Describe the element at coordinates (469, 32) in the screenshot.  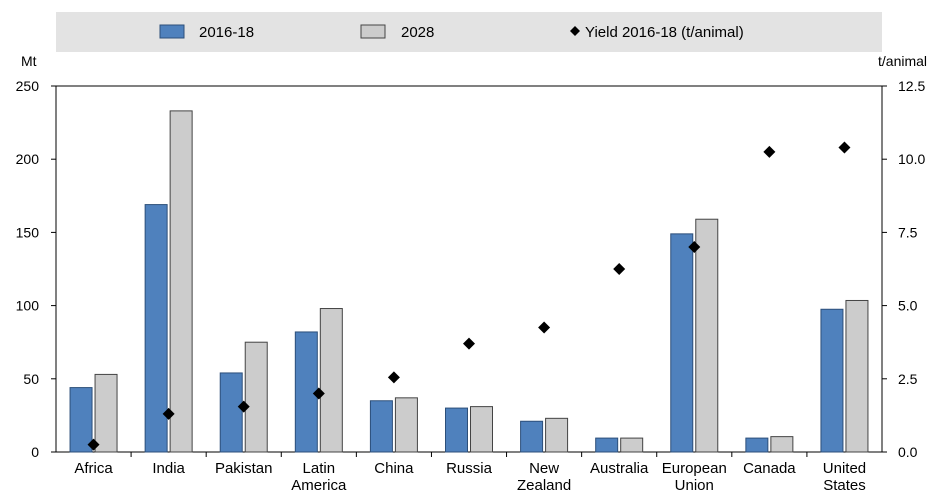
I see `legend-background` at that location.